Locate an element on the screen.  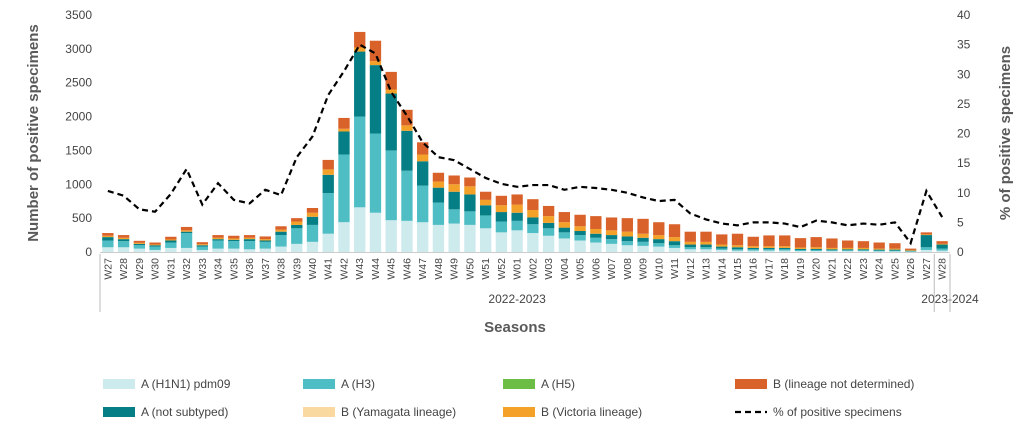
legend-label: A (H1N1) pdm09 is located at coordinates (186, 384).